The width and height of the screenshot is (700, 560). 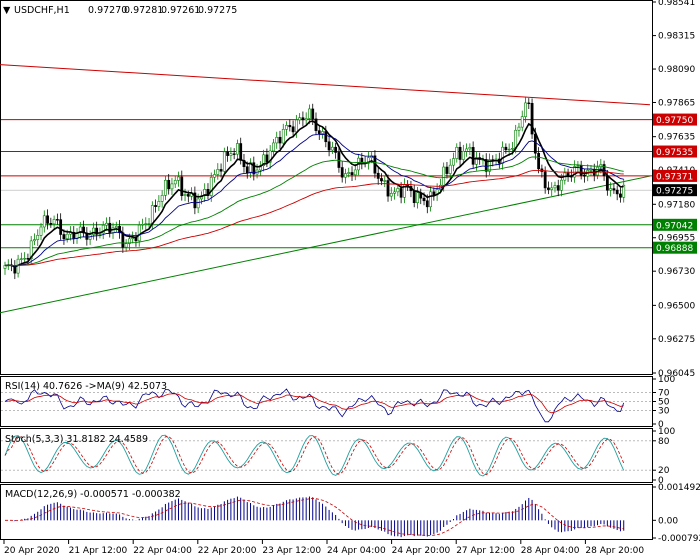 I want to click on price-level-label: 0.96888, so click(x=674, y=249).